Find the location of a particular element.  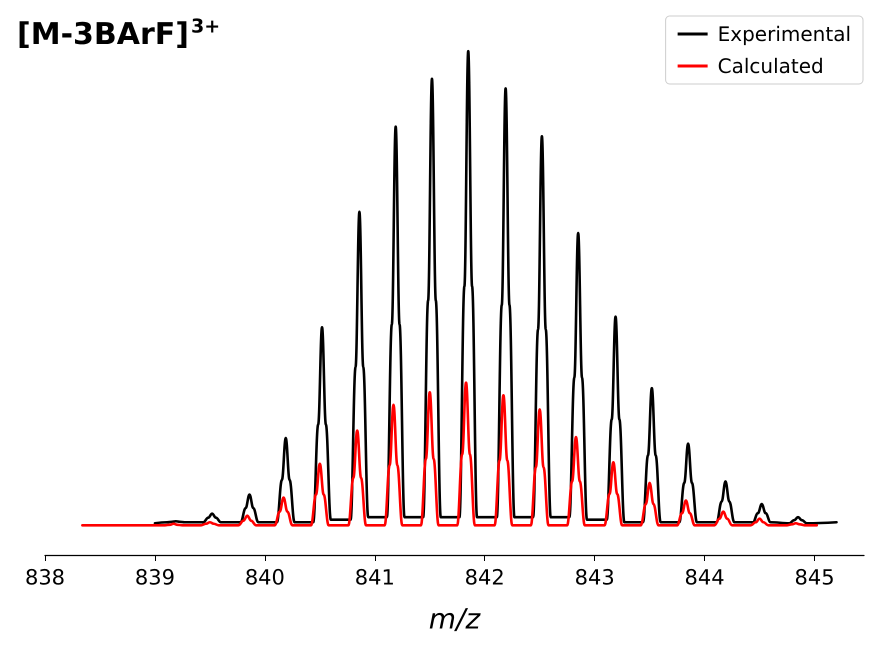

x-axis-title: m/z is located at coordinates (455, 619).